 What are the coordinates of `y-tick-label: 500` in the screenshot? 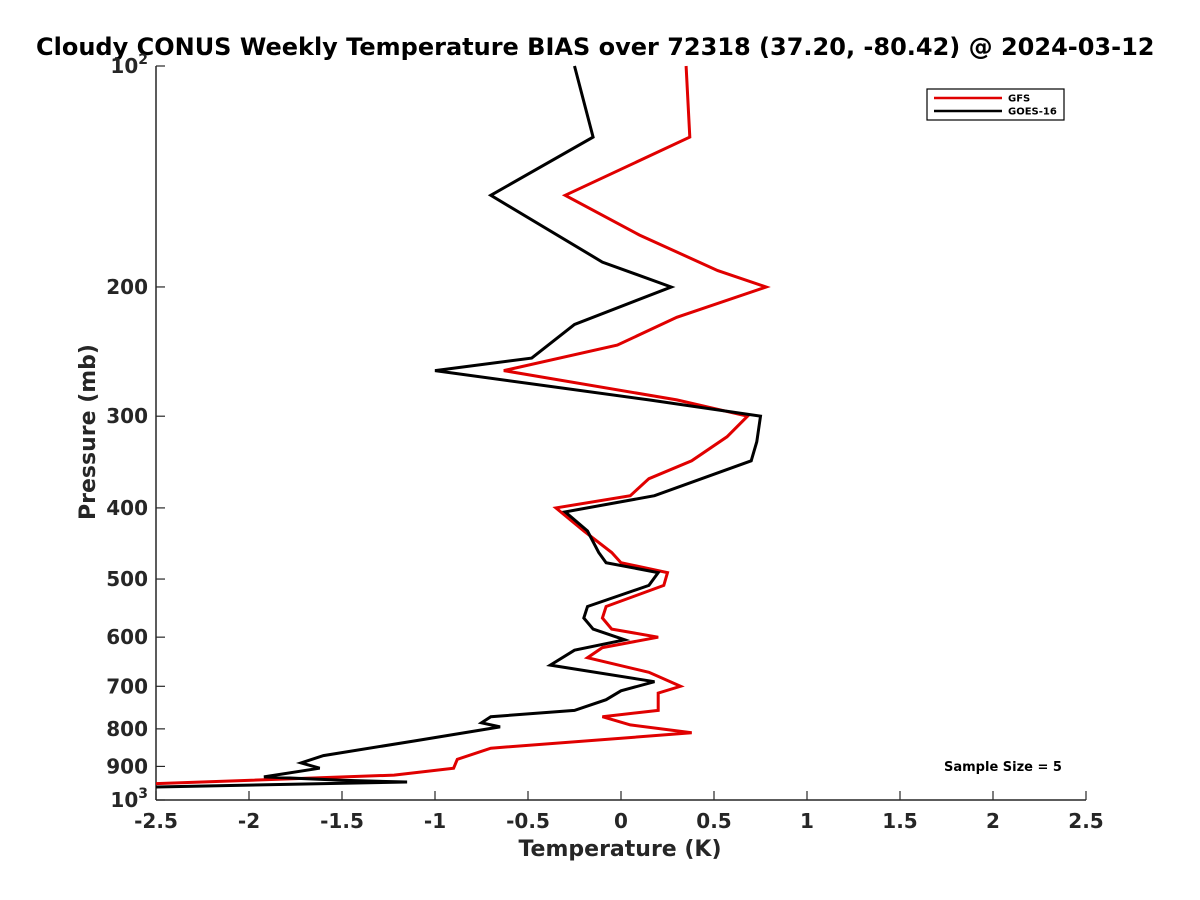 It's located at (127, 579).